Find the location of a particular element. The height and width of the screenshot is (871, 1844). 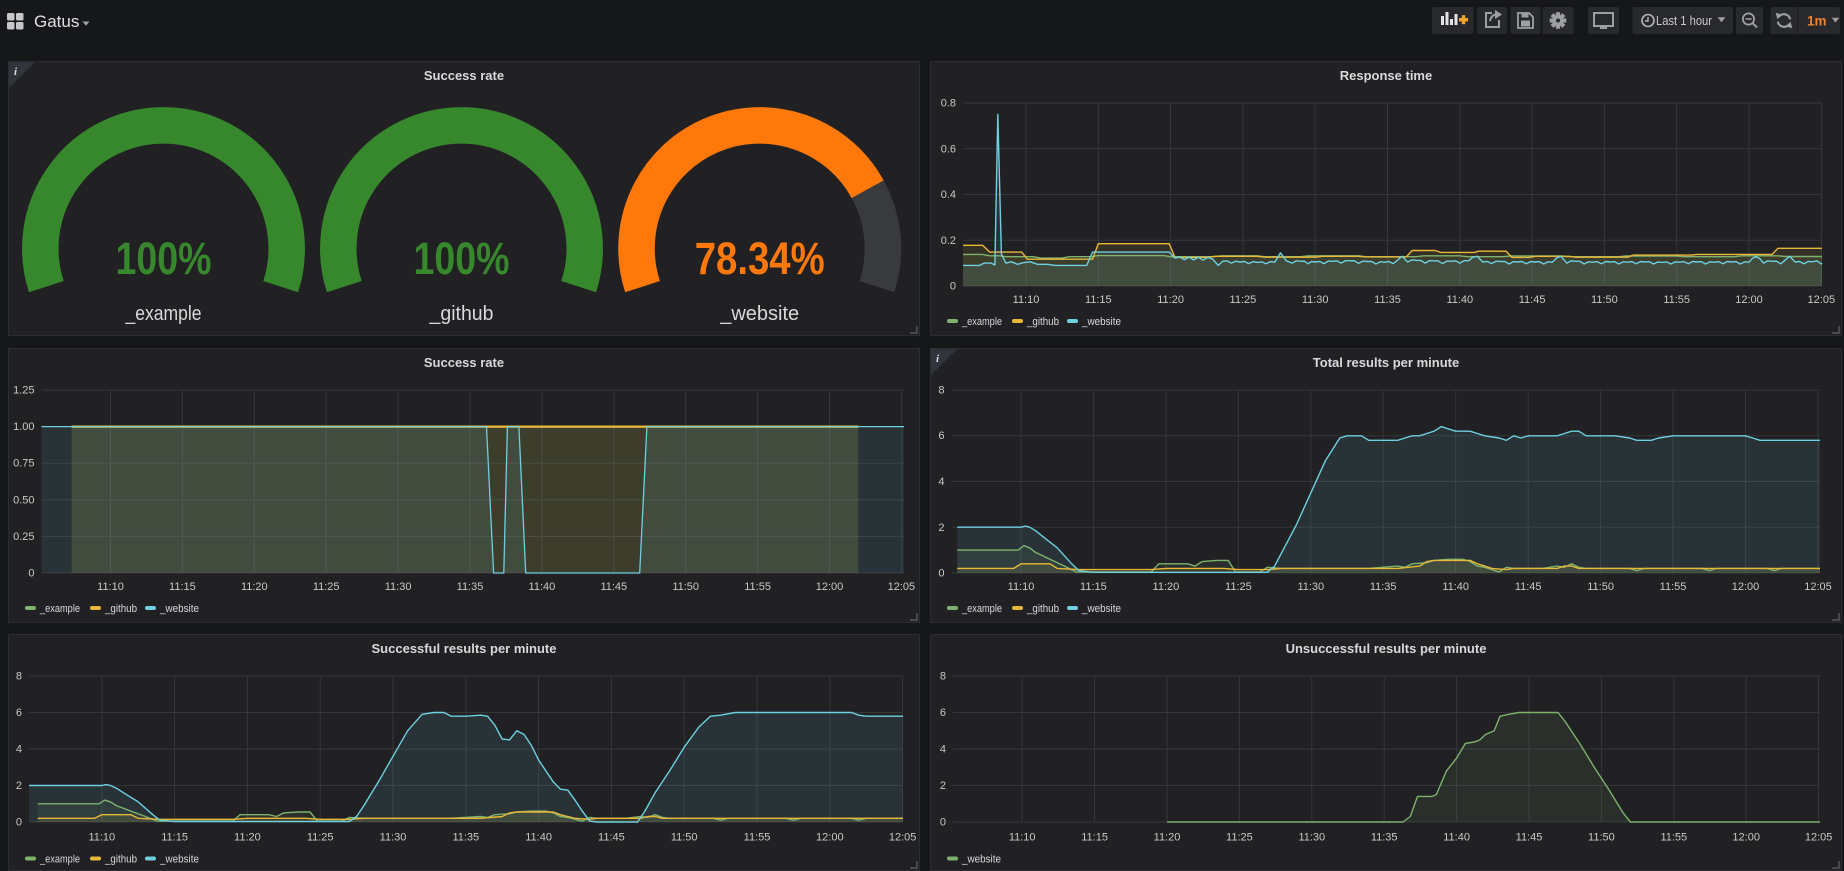

svg-text: i is located at coordinates (16, 72).